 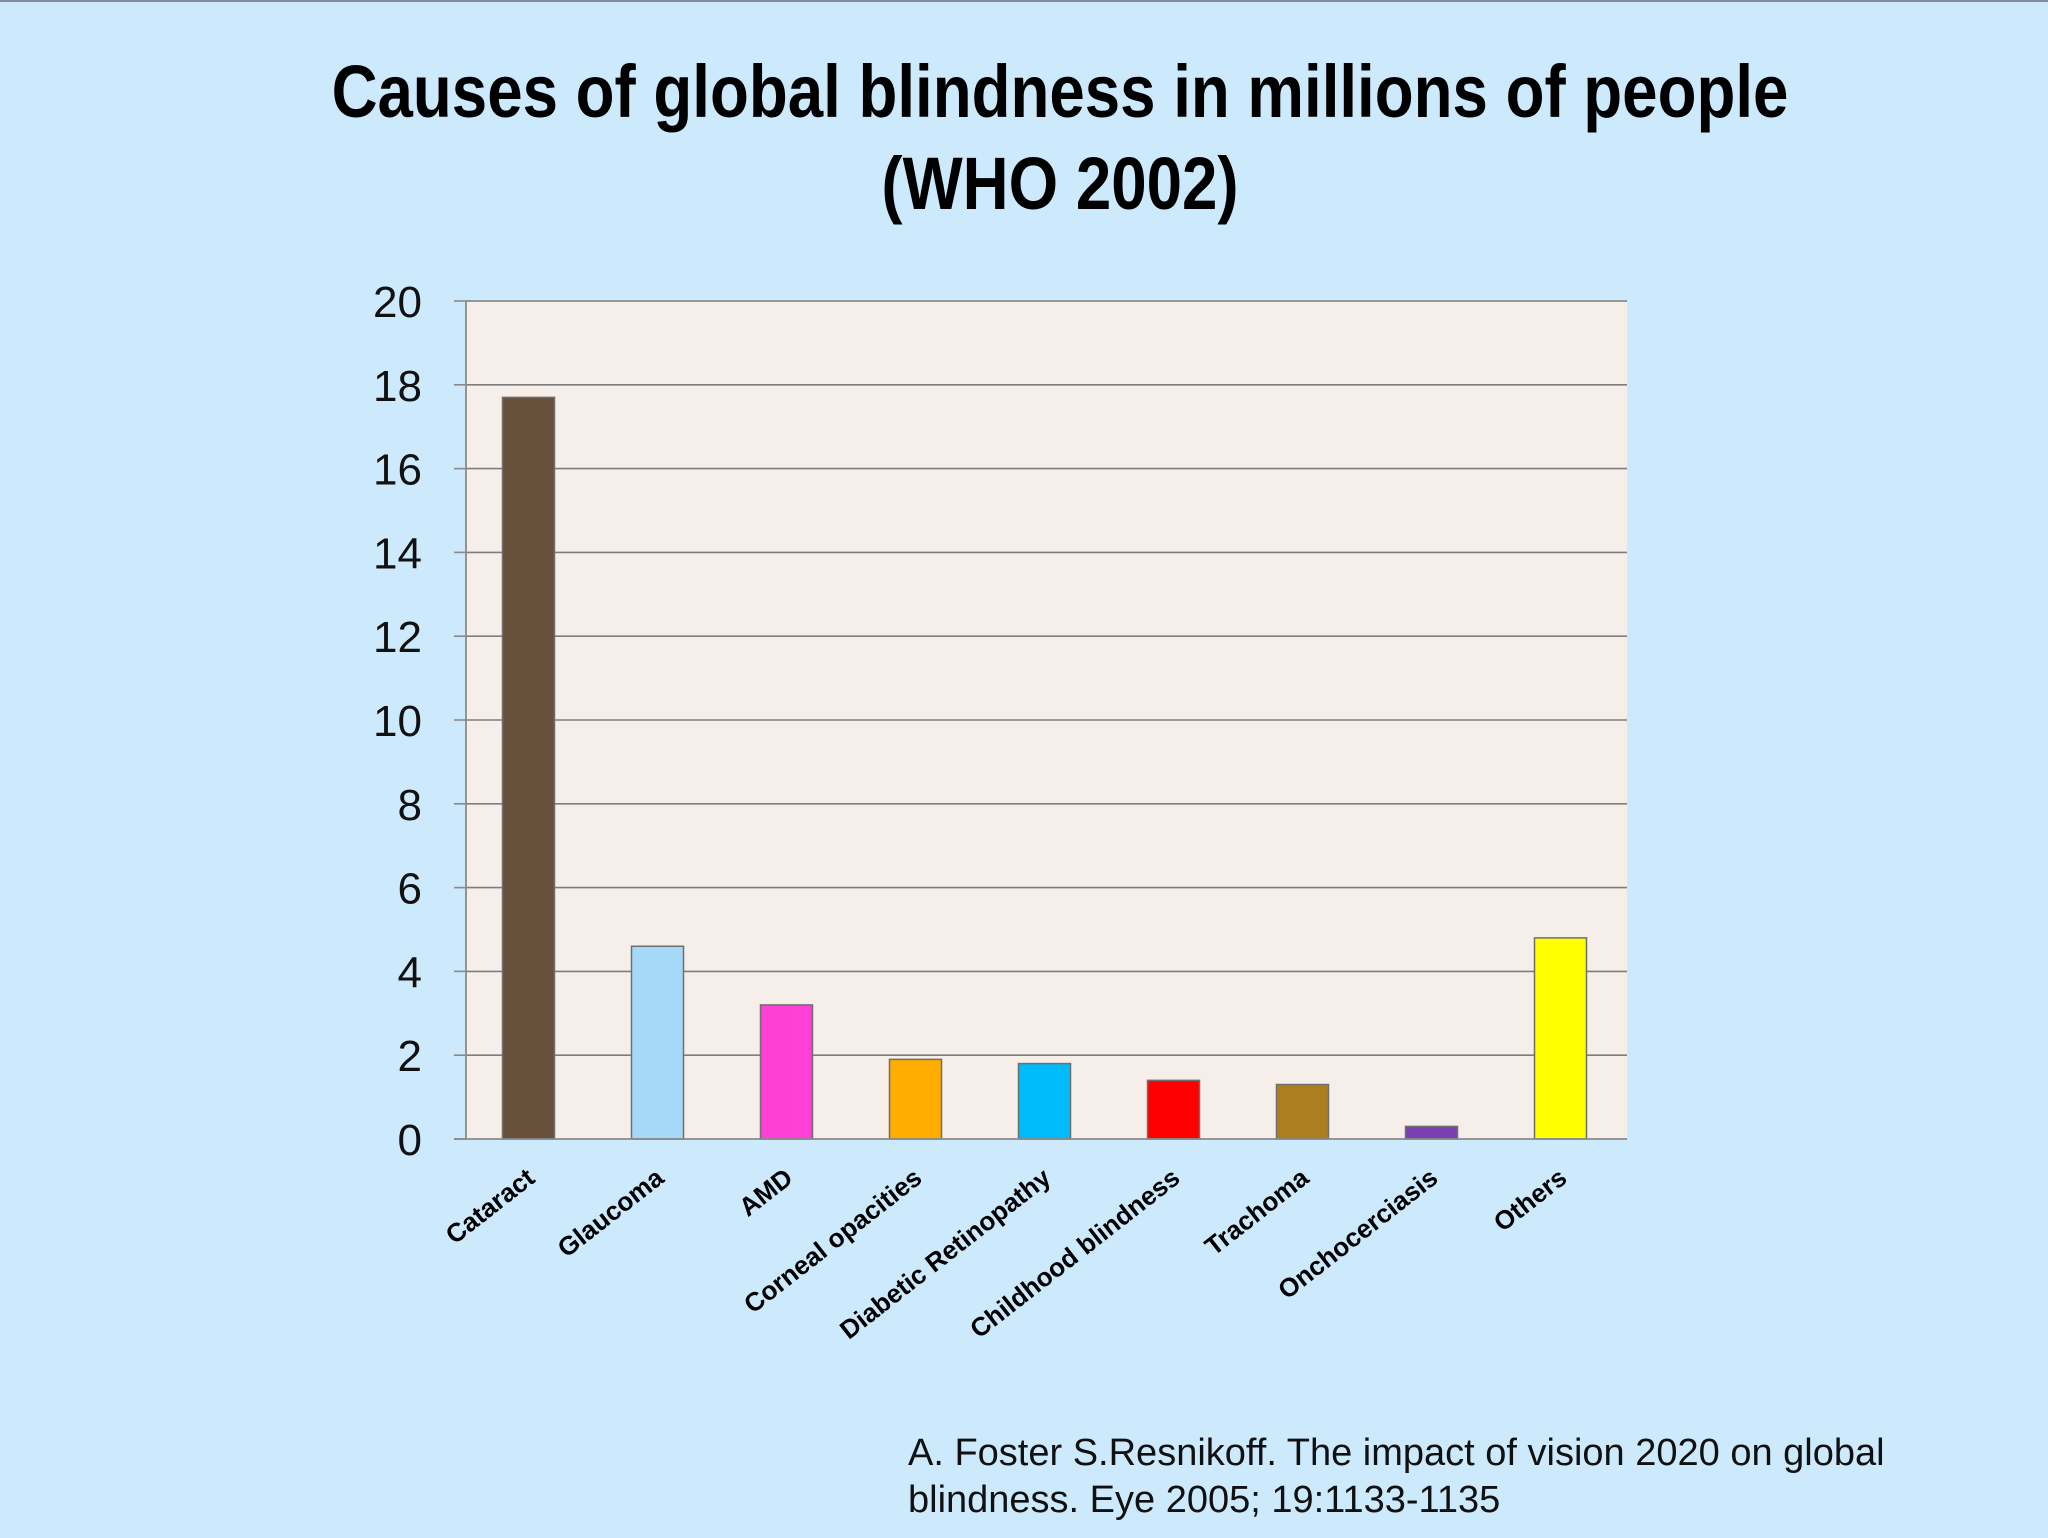 What do you see at coordinates (765, 1192) in the screenshot?
I see `x-tick-label: AMD` at bounding box center [765, 1192].